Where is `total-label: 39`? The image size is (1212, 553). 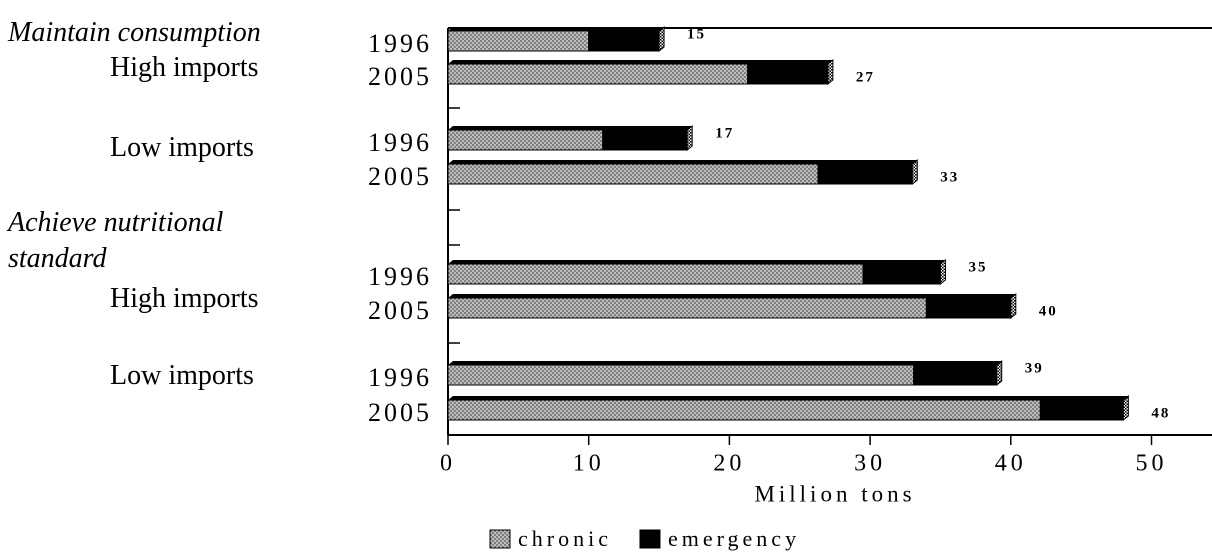
total-label: 39 is located at coordinates (1034, 368).